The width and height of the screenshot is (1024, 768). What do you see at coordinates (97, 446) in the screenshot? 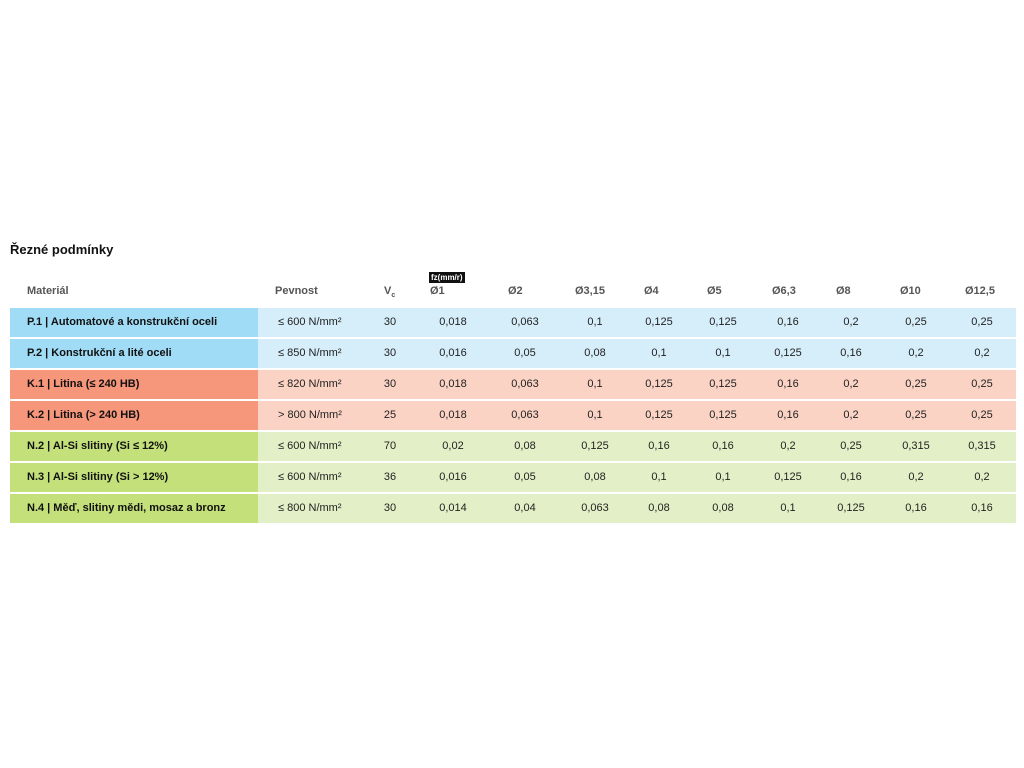
I see `material-cell: N.2 | Al-Si slitiny (Si ≤ 12%)` at bounding box center [97, 446].